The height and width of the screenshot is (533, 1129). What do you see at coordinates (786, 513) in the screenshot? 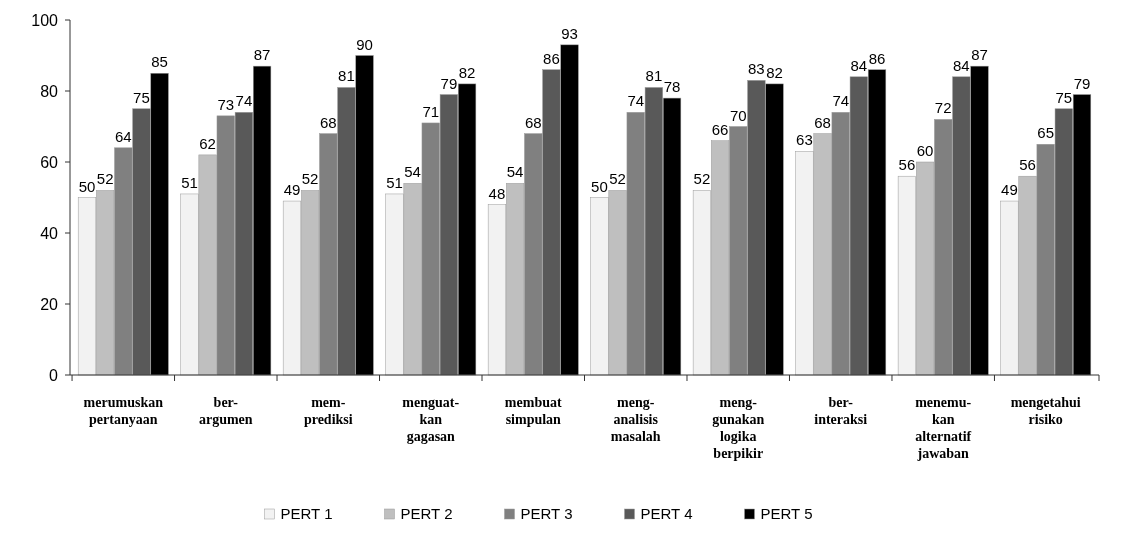
I see `legend-label: PERT 5` at bounding box center [786, 513].